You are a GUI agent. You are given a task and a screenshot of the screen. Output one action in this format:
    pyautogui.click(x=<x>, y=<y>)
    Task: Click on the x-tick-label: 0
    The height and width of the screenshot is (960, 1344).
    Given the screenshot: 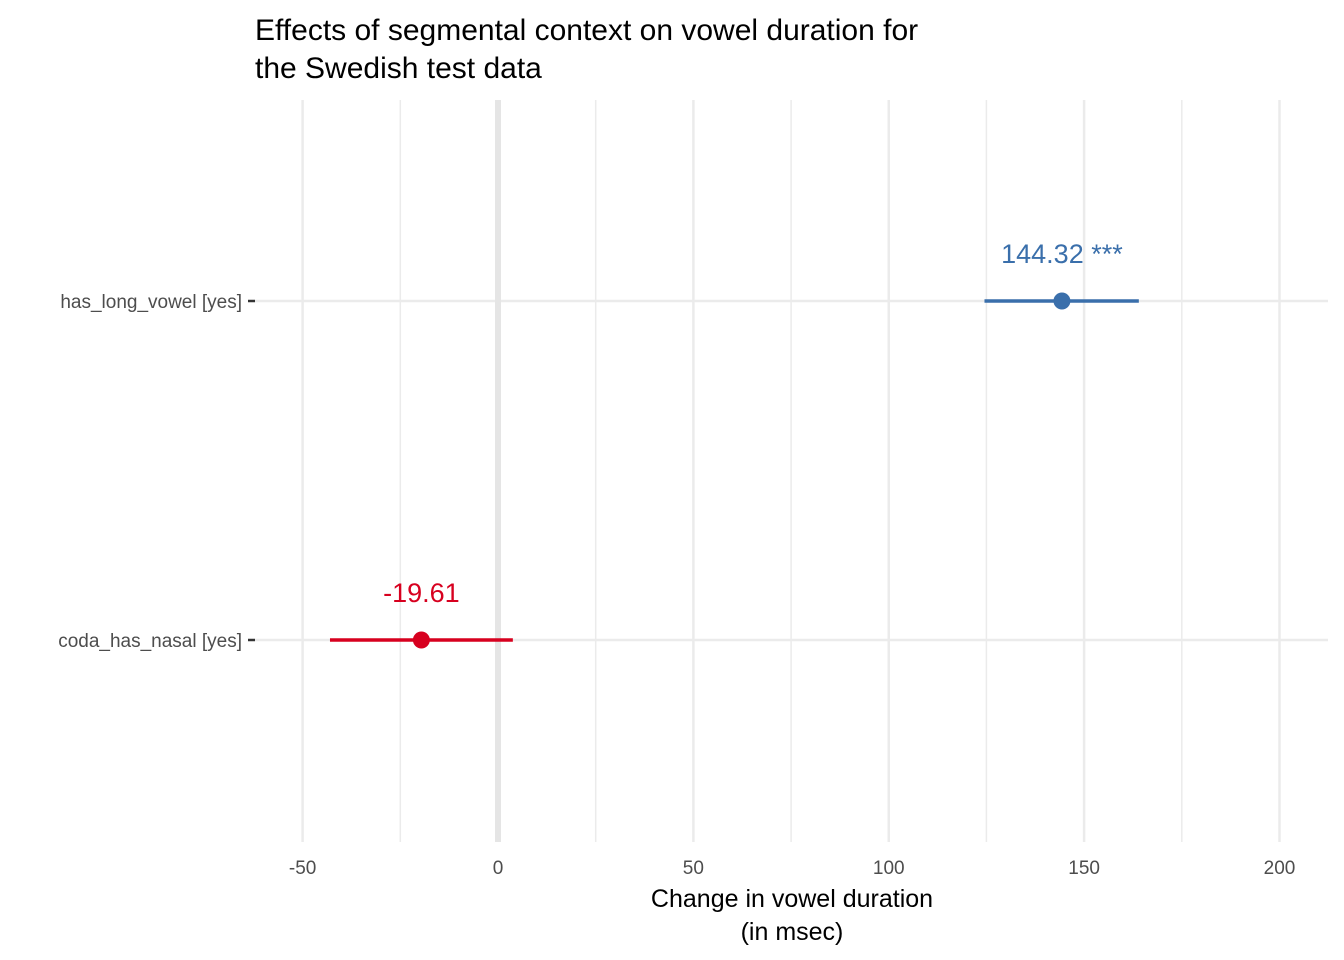 What is the action you would take?
    pyautogui.click(x=498, y=868)
    